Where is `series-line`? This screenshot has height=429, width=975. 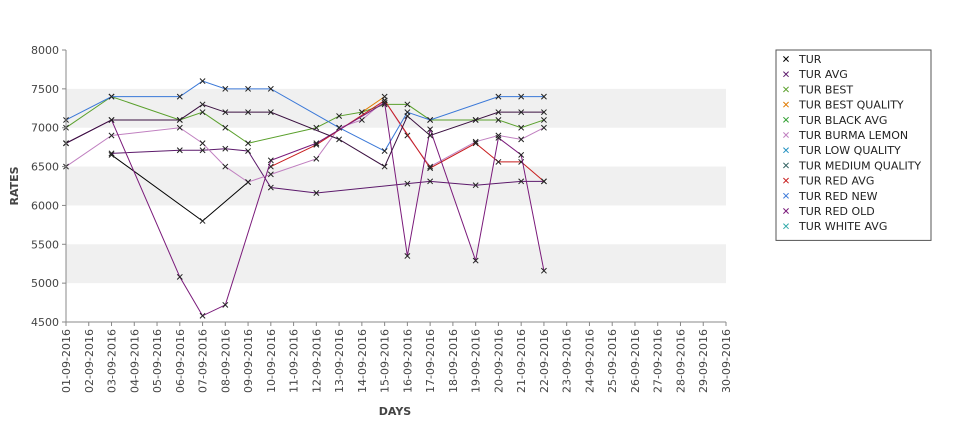
series-line is located at coordinates (304, 116).